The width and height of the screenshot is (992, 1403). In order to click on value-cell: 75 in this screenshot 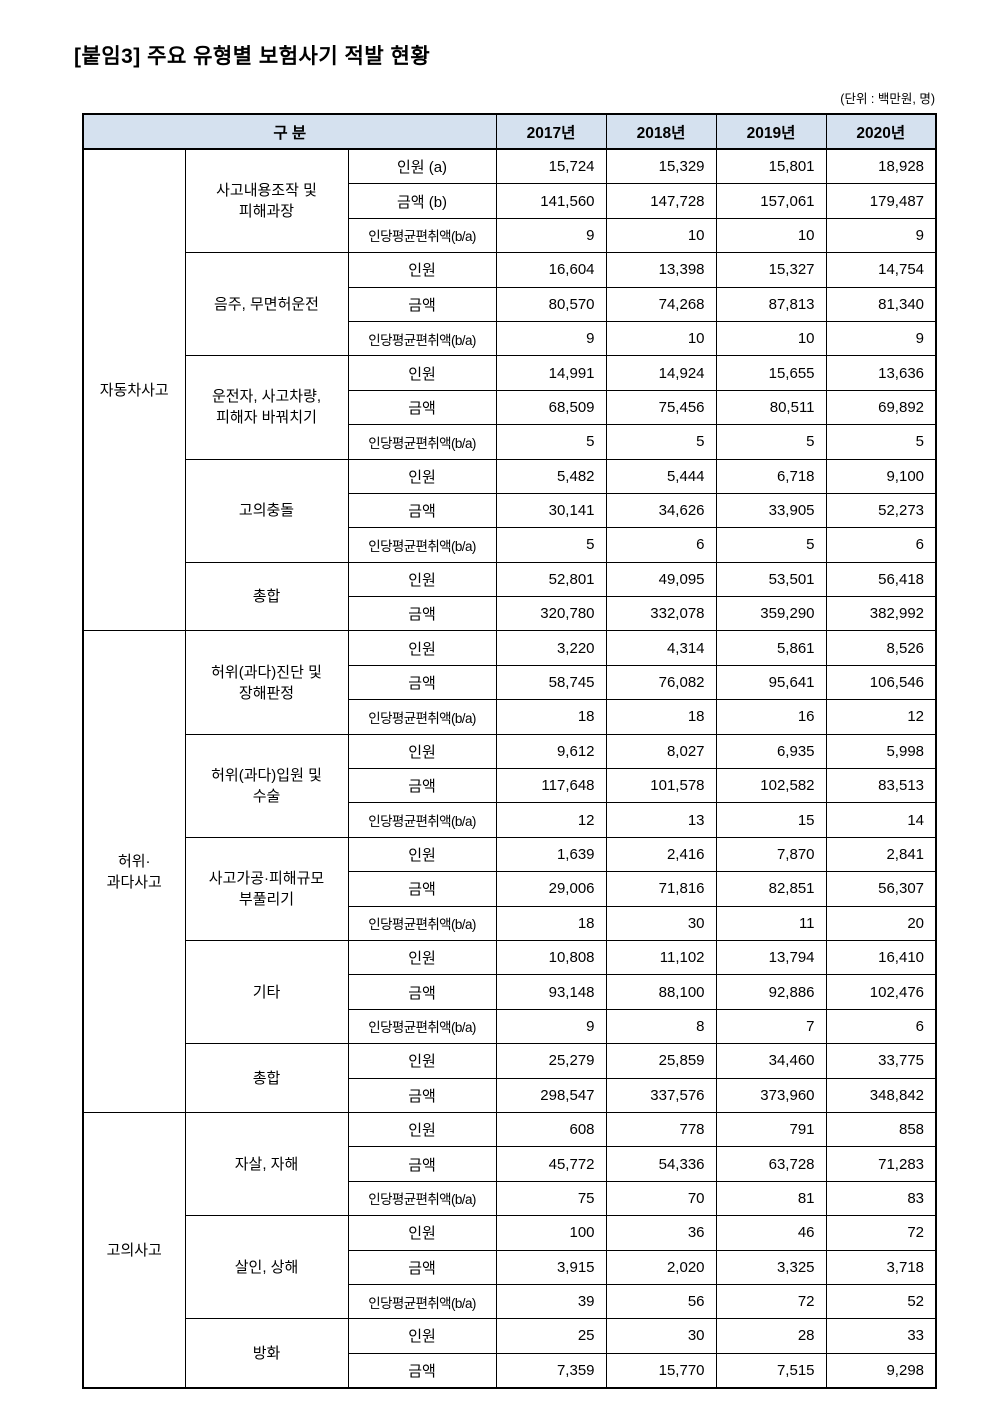, I will do `click(551, 1198)`.